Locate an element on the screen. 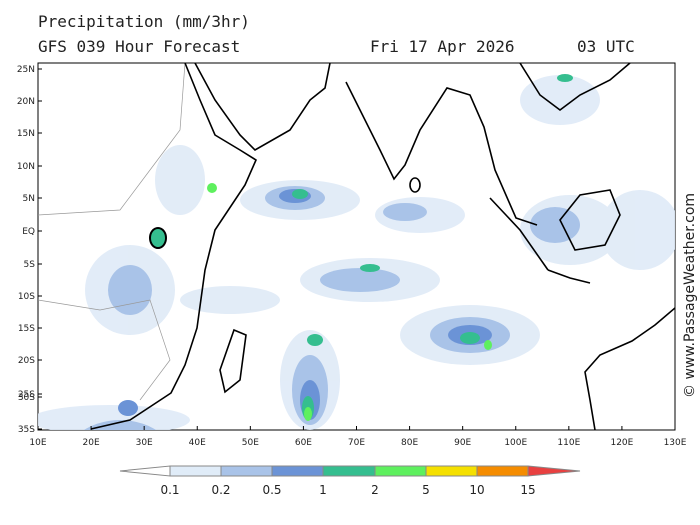 This screenshot has height=525, width=700. legend-label: 15 is located at coordinates (527, 490).